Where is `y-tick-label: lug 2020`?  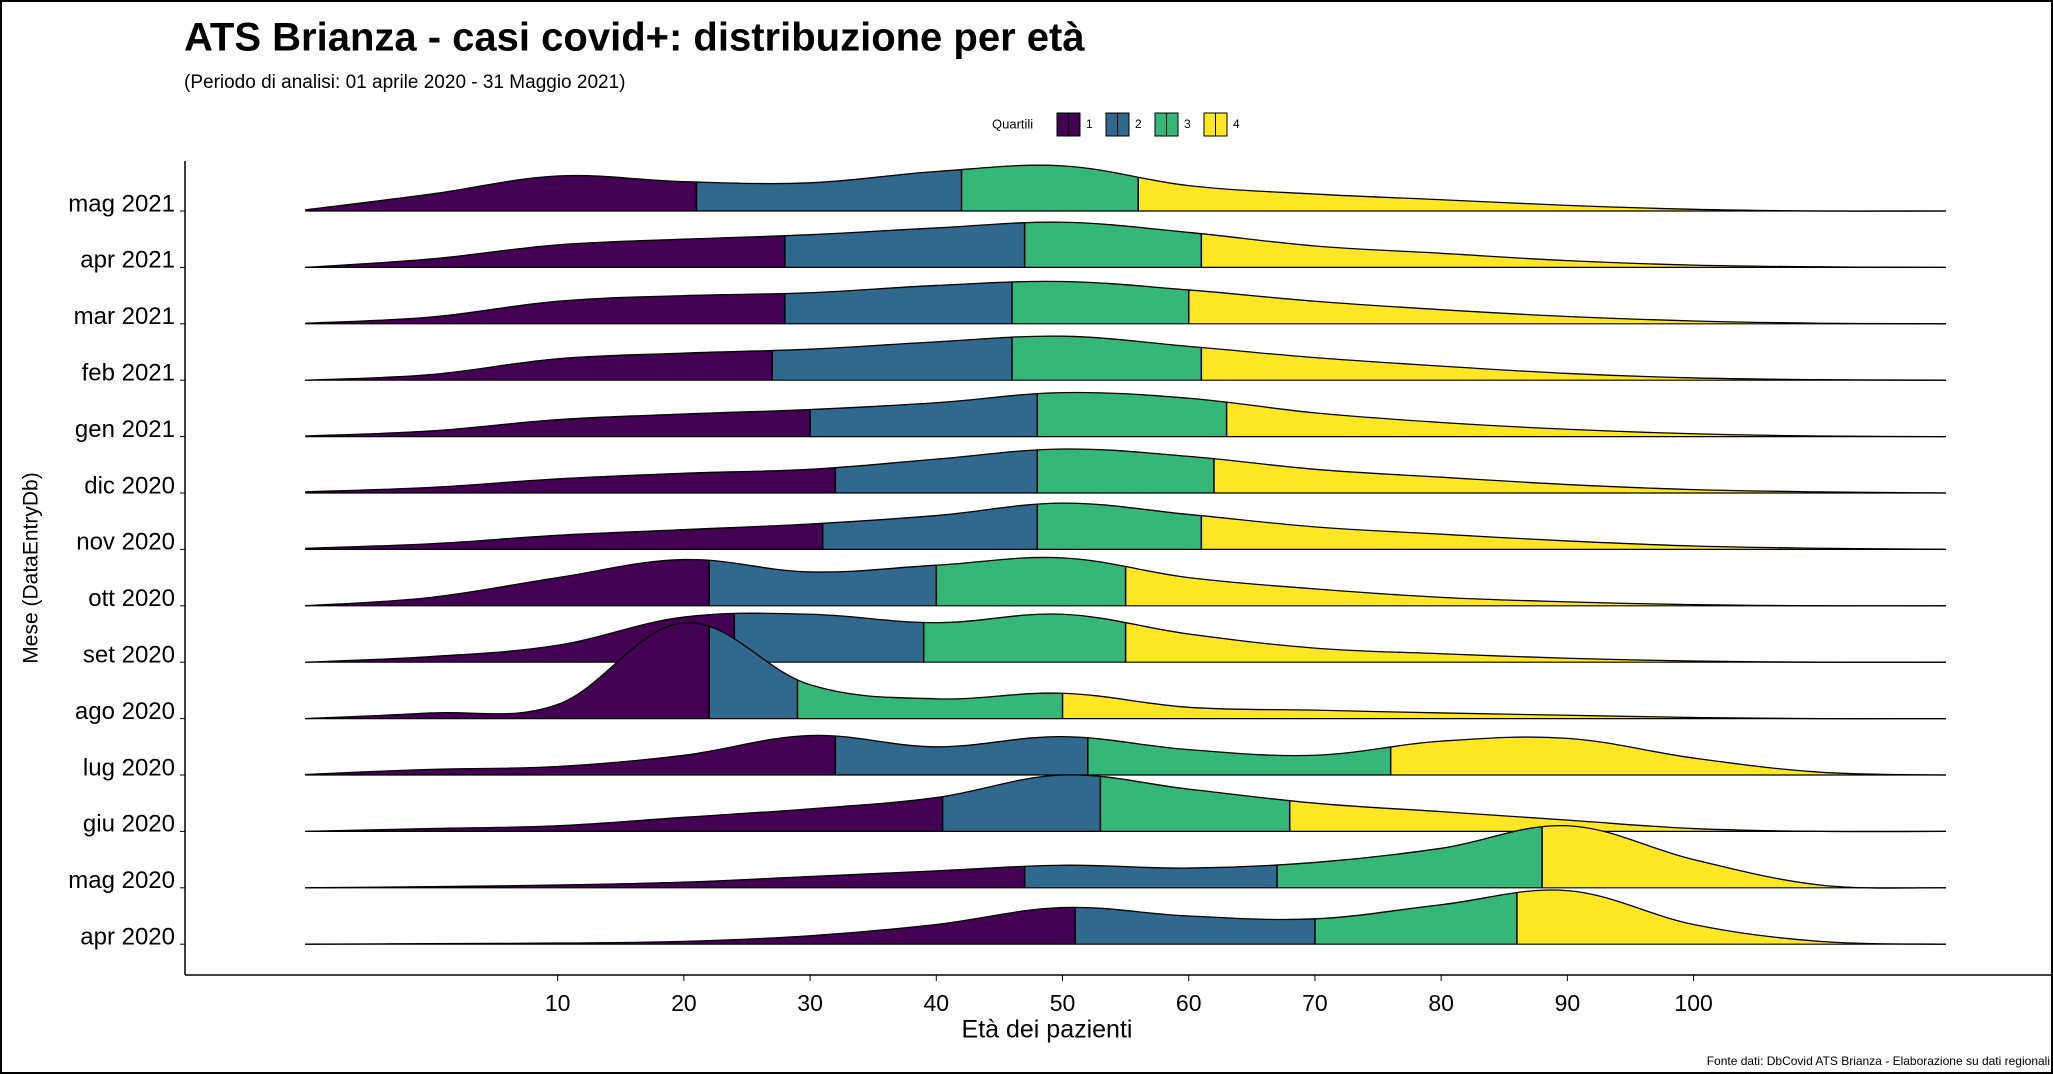 y-tick-label: lug 2020 is located at coordinates (129, 767).